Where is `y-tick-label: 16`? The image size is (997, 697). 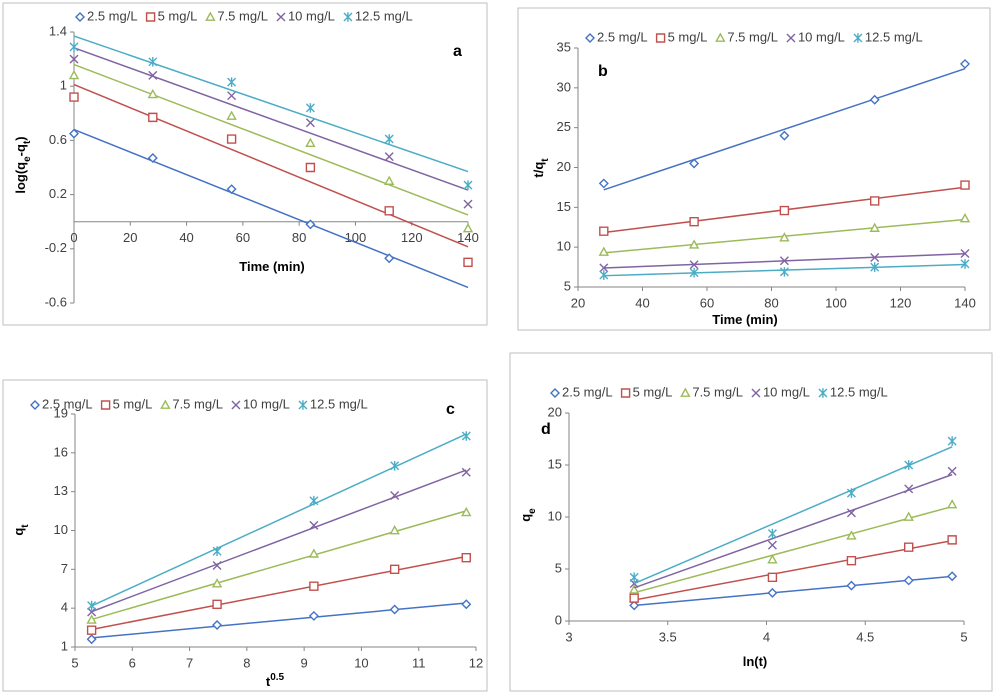
y-tick-label: 16 is located at coordinates (61, 451).